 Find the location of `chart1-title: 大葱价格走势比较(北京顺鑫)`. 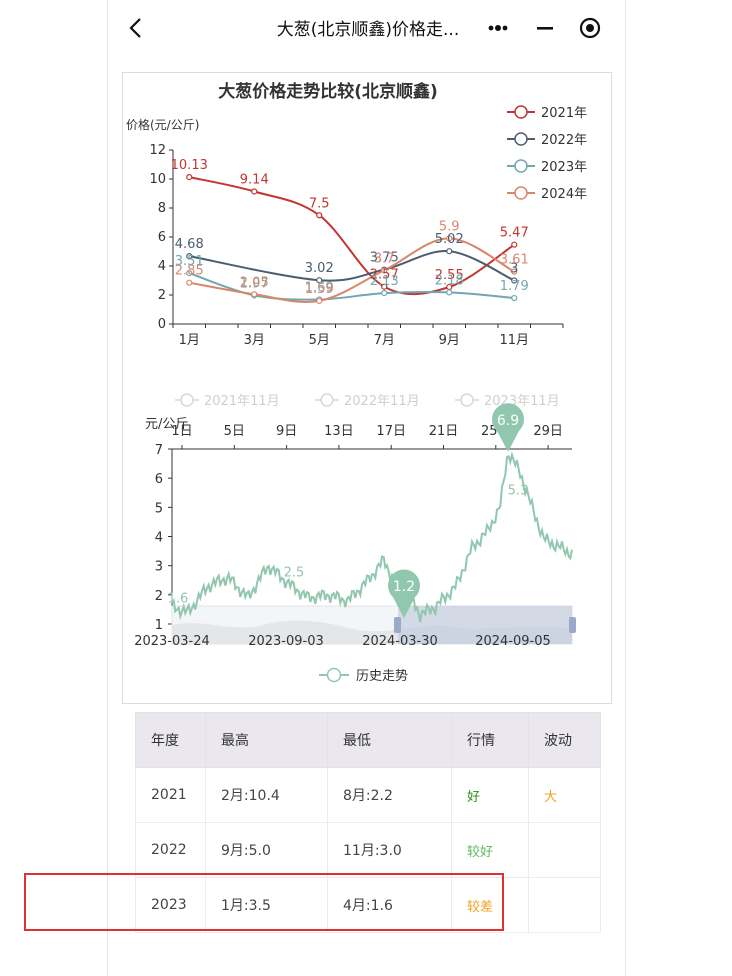

chart1-title: 大葱价格走势比较(北京顺鑫) is located at coordinates (328, 91).